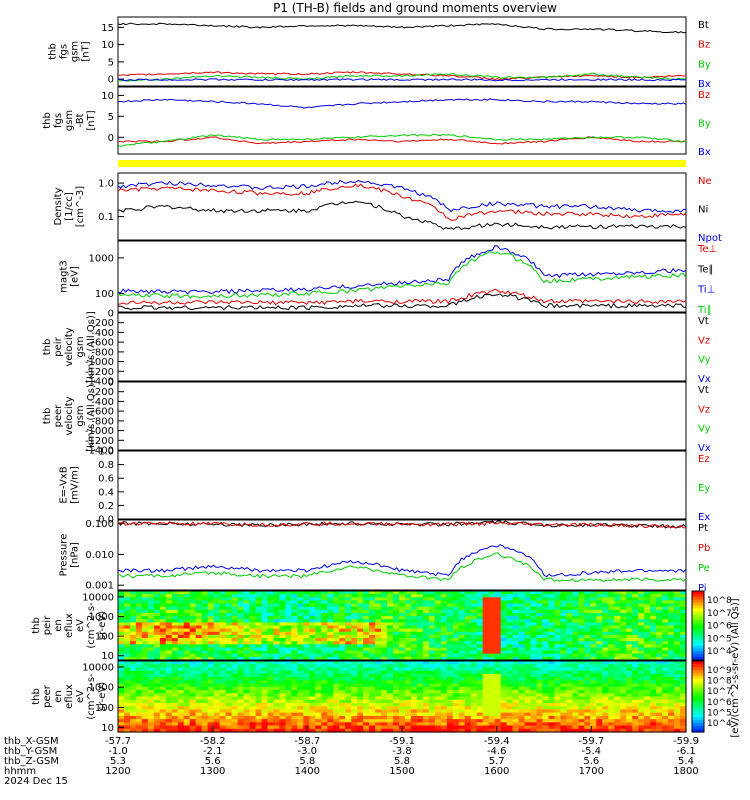  What do you see at coordinates (118, 751) in the screenshot?
I see `x-tick-label: -1.0` at bounding box center [118, 751].